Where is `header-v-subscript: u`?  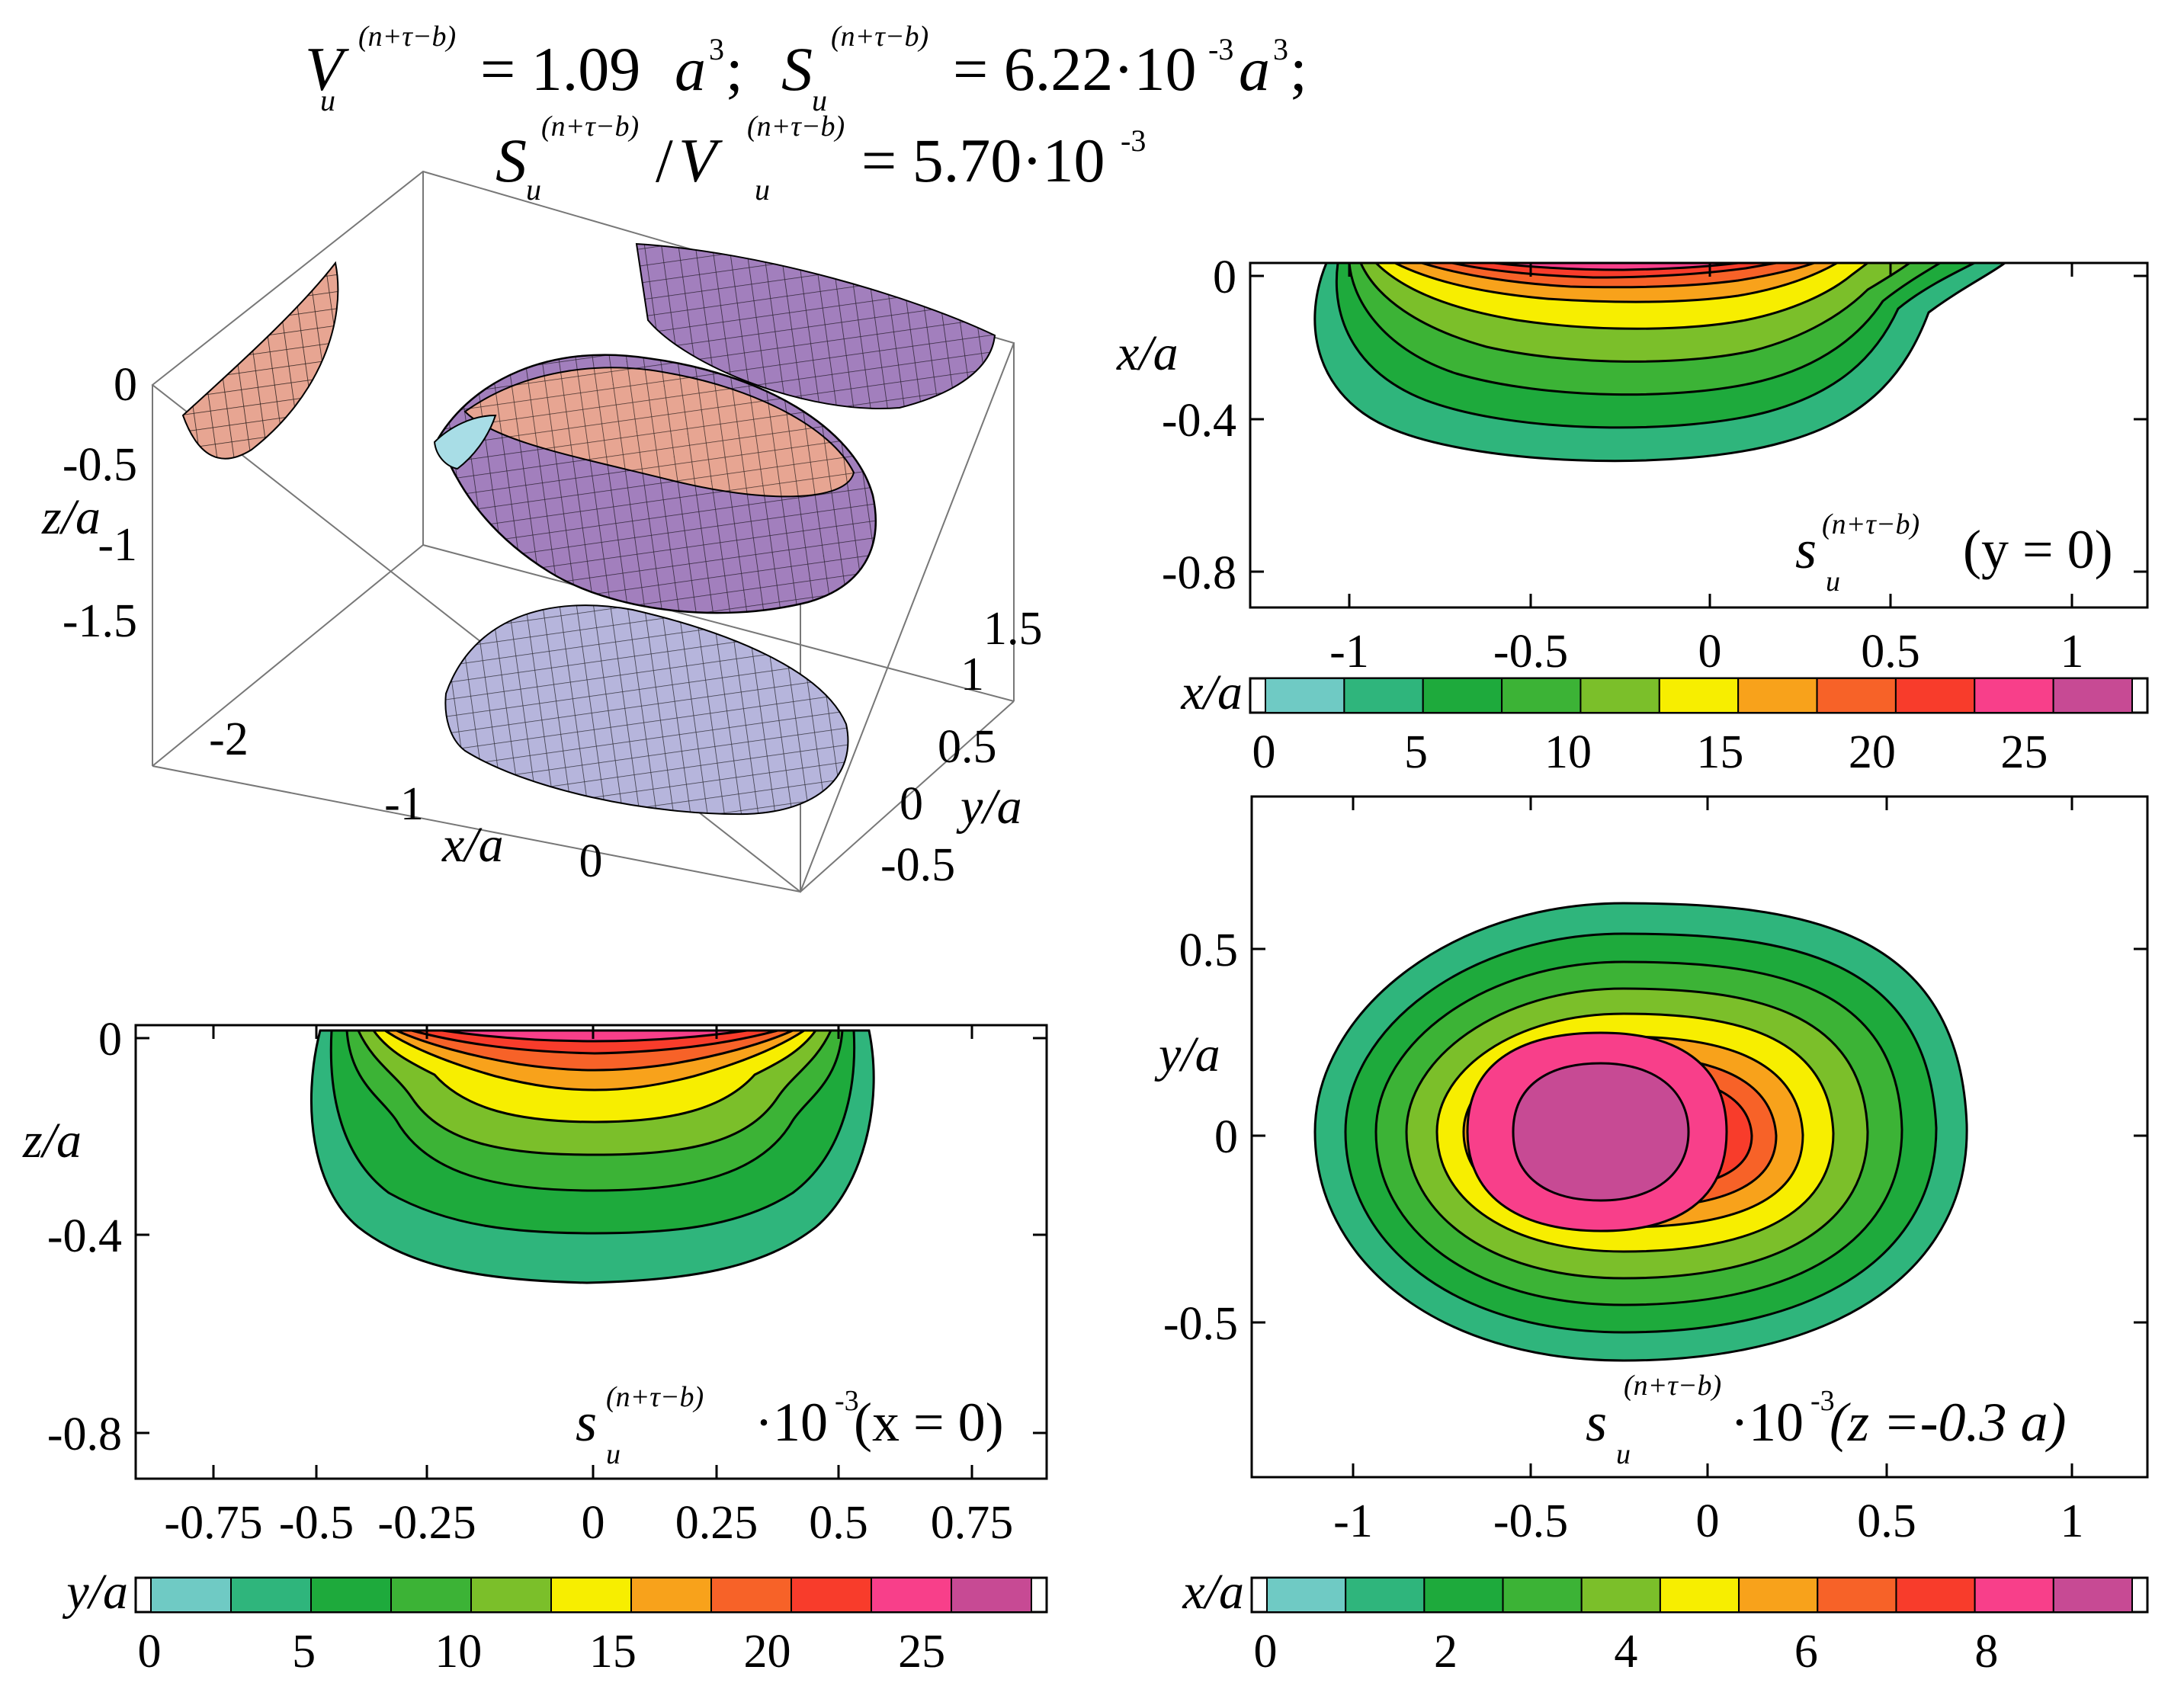
header-v-subscript: u is located at coordinates (327, 100).